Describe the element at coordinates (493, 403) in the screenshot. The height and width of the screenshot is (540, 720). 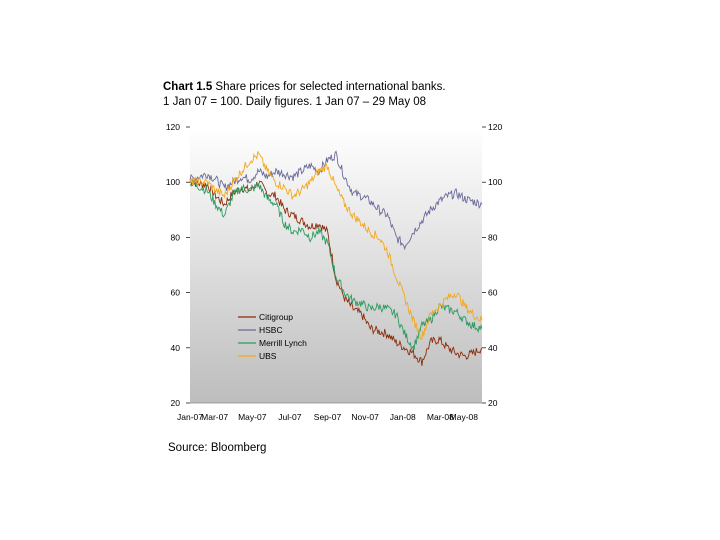
I see `y-tick-label-right: 20` at that location.